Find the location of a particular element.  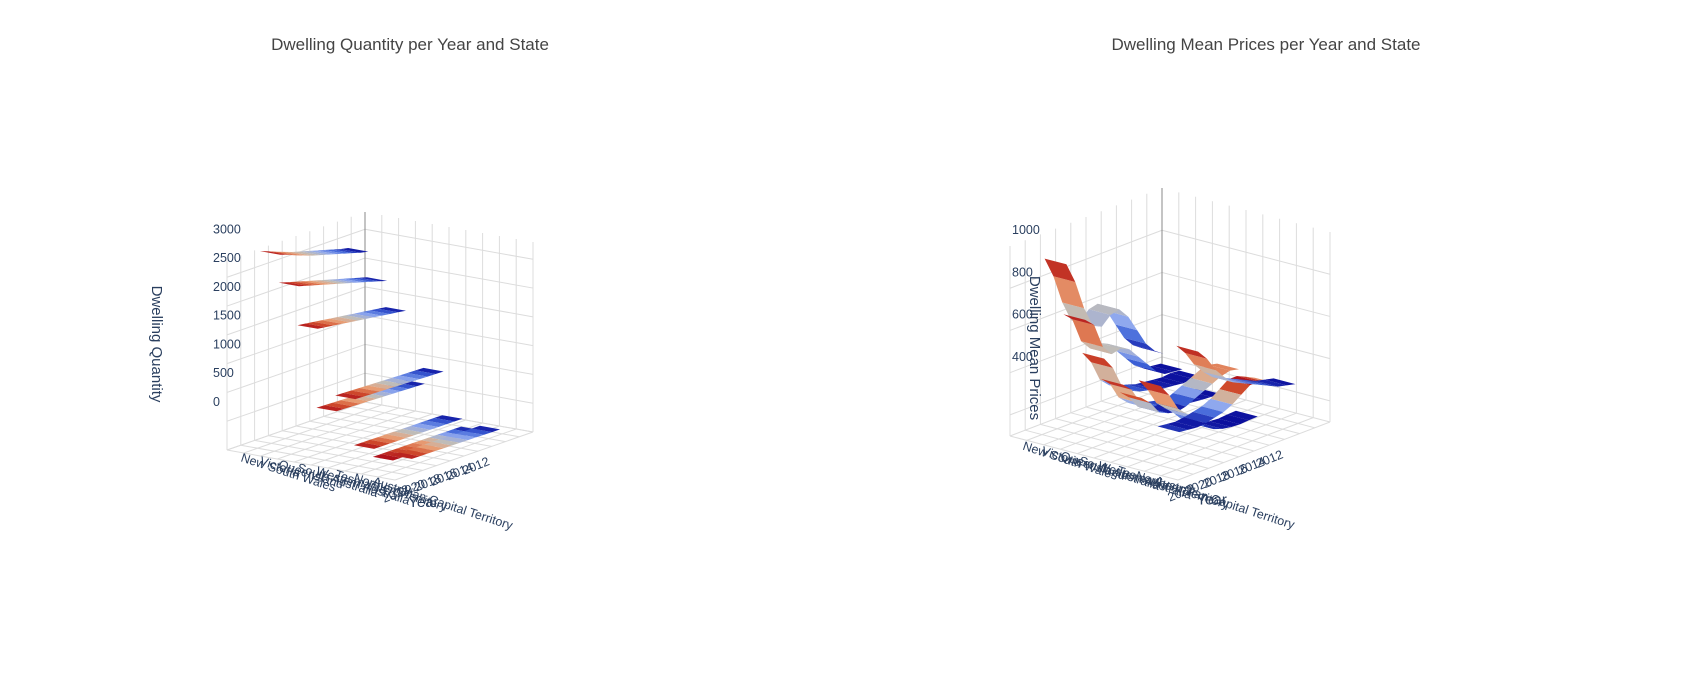

ribbon-australian-capital-territory is located at coordinates (446, 442).